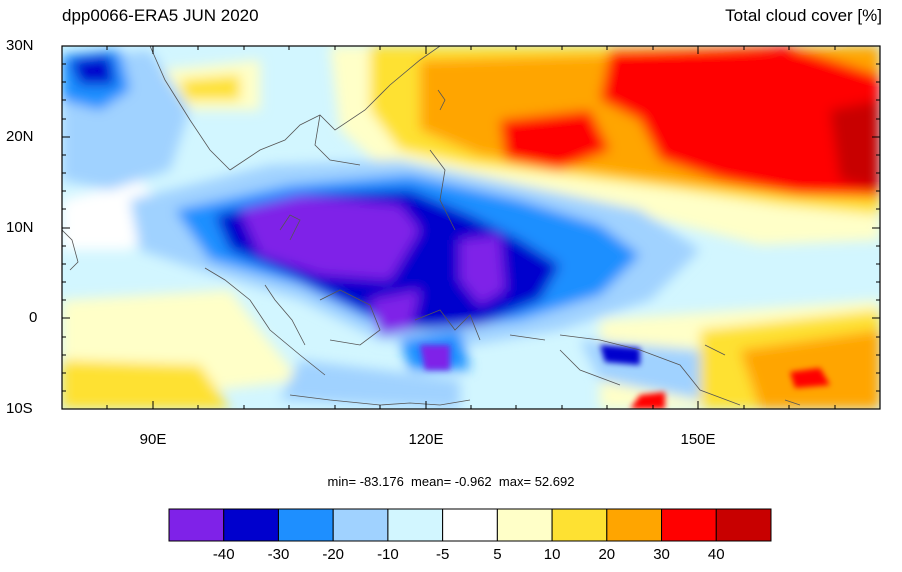 This screenshot has width=902, height=572. I want to click on map-title: dpp0066-ERA5 JUN 2020, so click(160, 15).